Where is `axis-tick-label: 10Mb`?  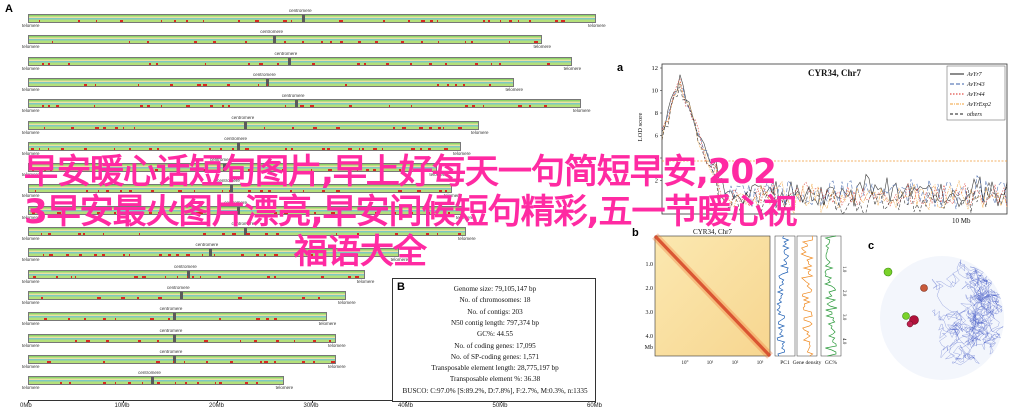
axis-tick-label: 10Mb is located at coordinates (122, 406).